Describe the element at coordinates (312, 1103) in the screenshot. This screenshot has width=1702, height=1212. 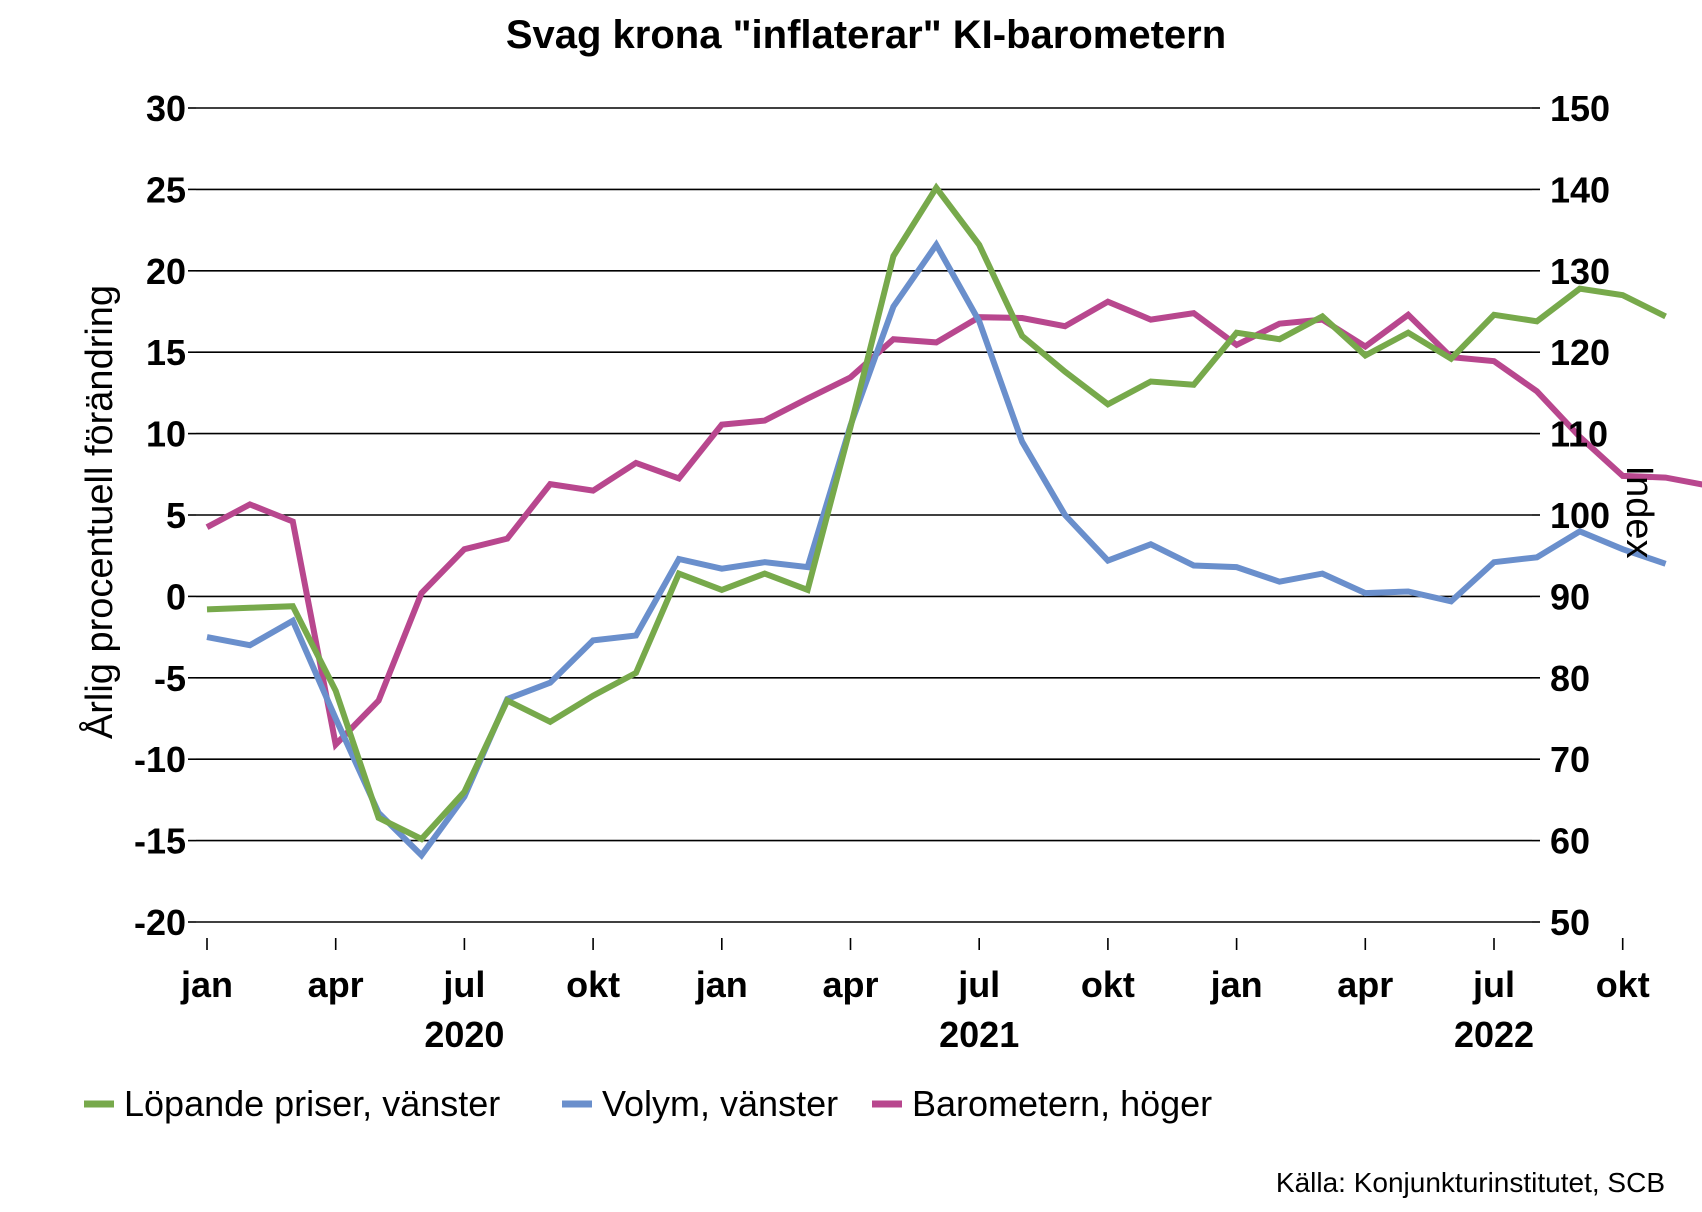
I see `legend-label: Löpande priser, vänster` at that location.